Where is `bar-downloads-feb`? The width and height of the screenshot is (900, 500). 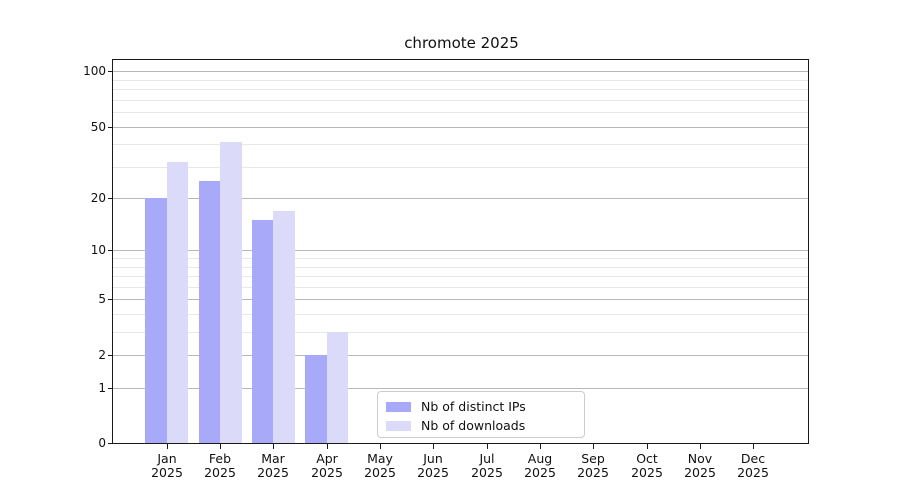 bar-downloads-feb is located at coordinates (231, 292).